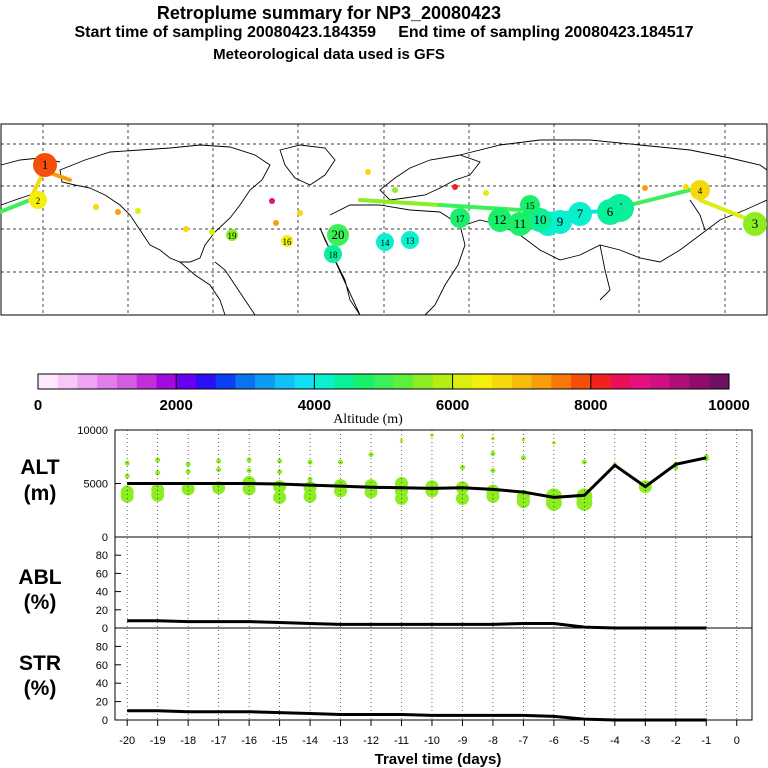  I want to click on plume-day-label: 14, so click(386, 243).